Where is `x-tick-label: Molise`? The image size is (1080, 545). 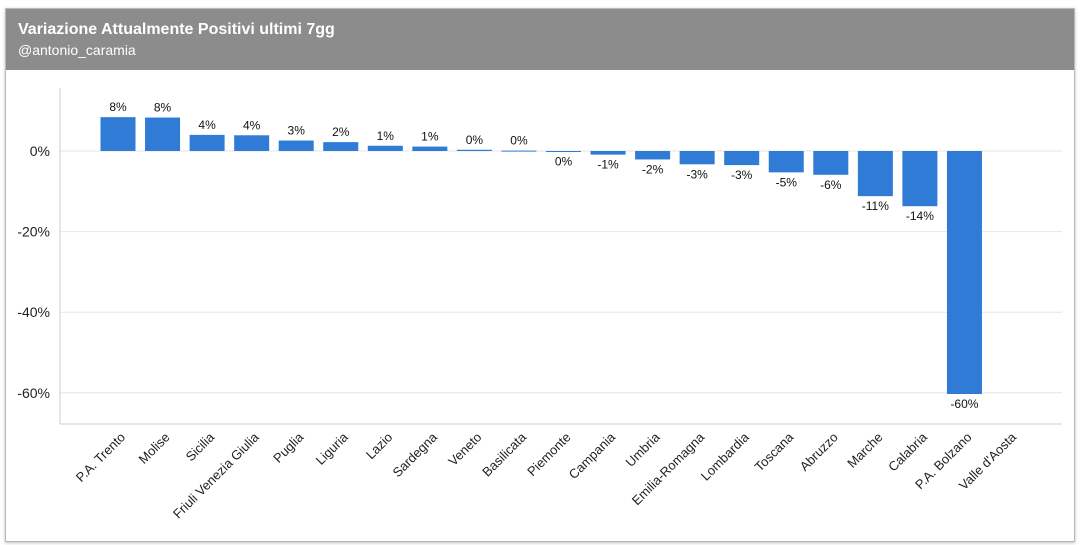 x-tick-label: Molise is located at coordinates (153, 448).